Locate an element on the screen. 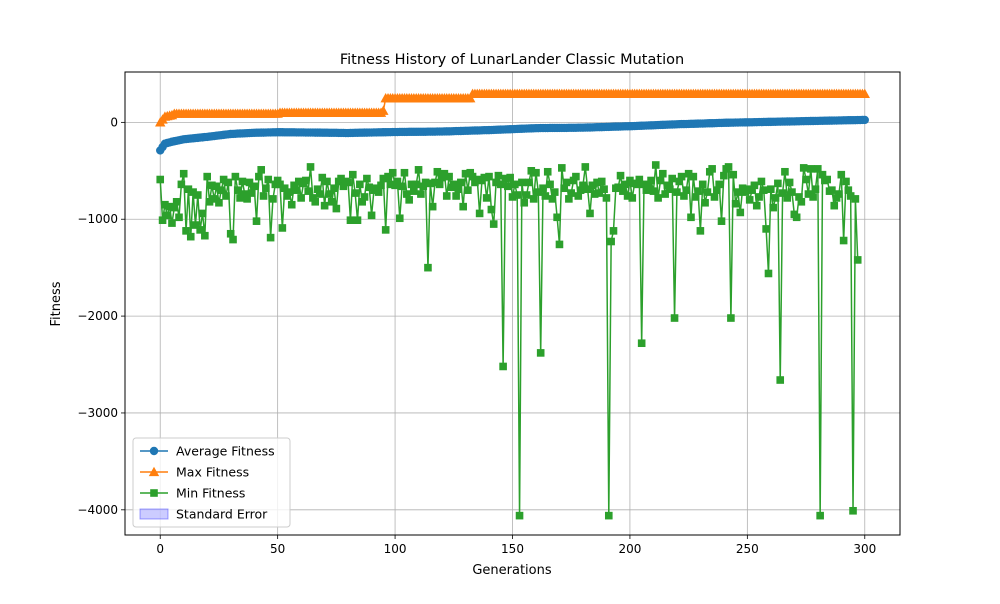 This screenshot has height=604, width=1000. legend-standard-error-swatch is located at coordinates (154, 514).